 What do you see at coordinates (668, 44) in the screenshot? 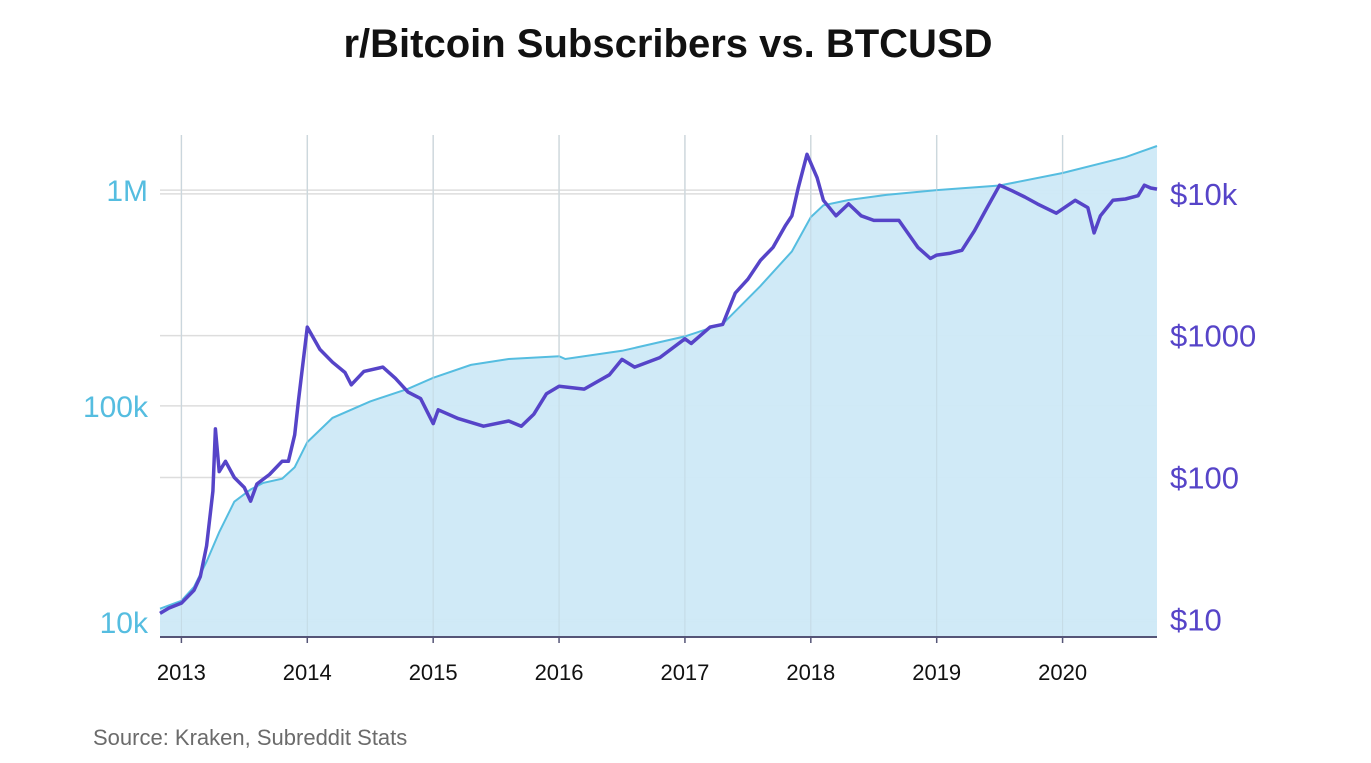
I see `chart-title: r/Bitcoin Subscribers vs. BTCUSD` at bounding box center [668, 44].